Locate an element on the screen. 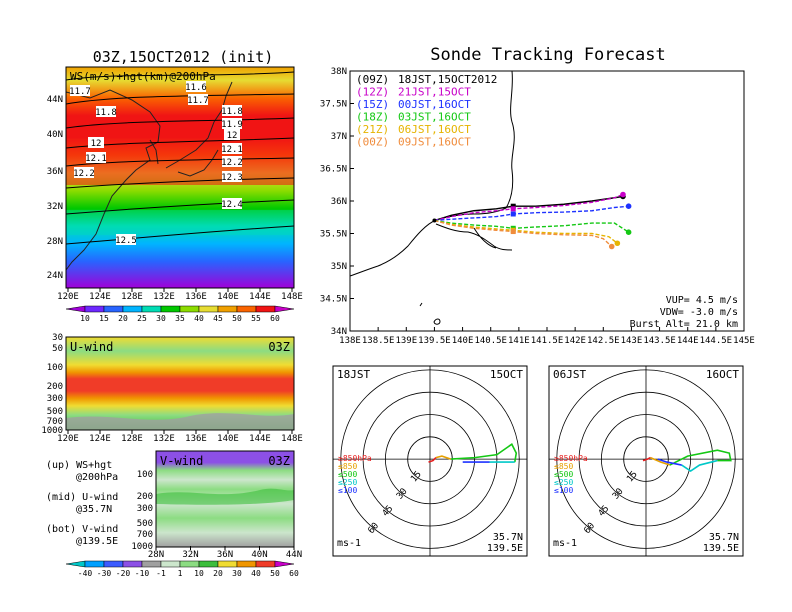 The width and height of the screenshot is (792, 612). uwind-x-ticks: 120E 124E 128E 132E 136E 140E 144E 148E is located at coordinates (180, 437).